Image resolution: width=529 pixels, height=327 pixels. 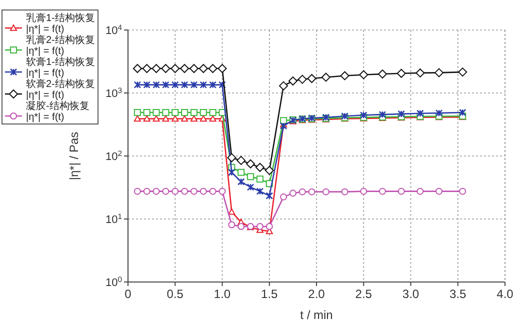 What do you see at coordinates (128, 294) in the screenshot?
I see `x-tick-label: 0` at bounding box center [128, 294].